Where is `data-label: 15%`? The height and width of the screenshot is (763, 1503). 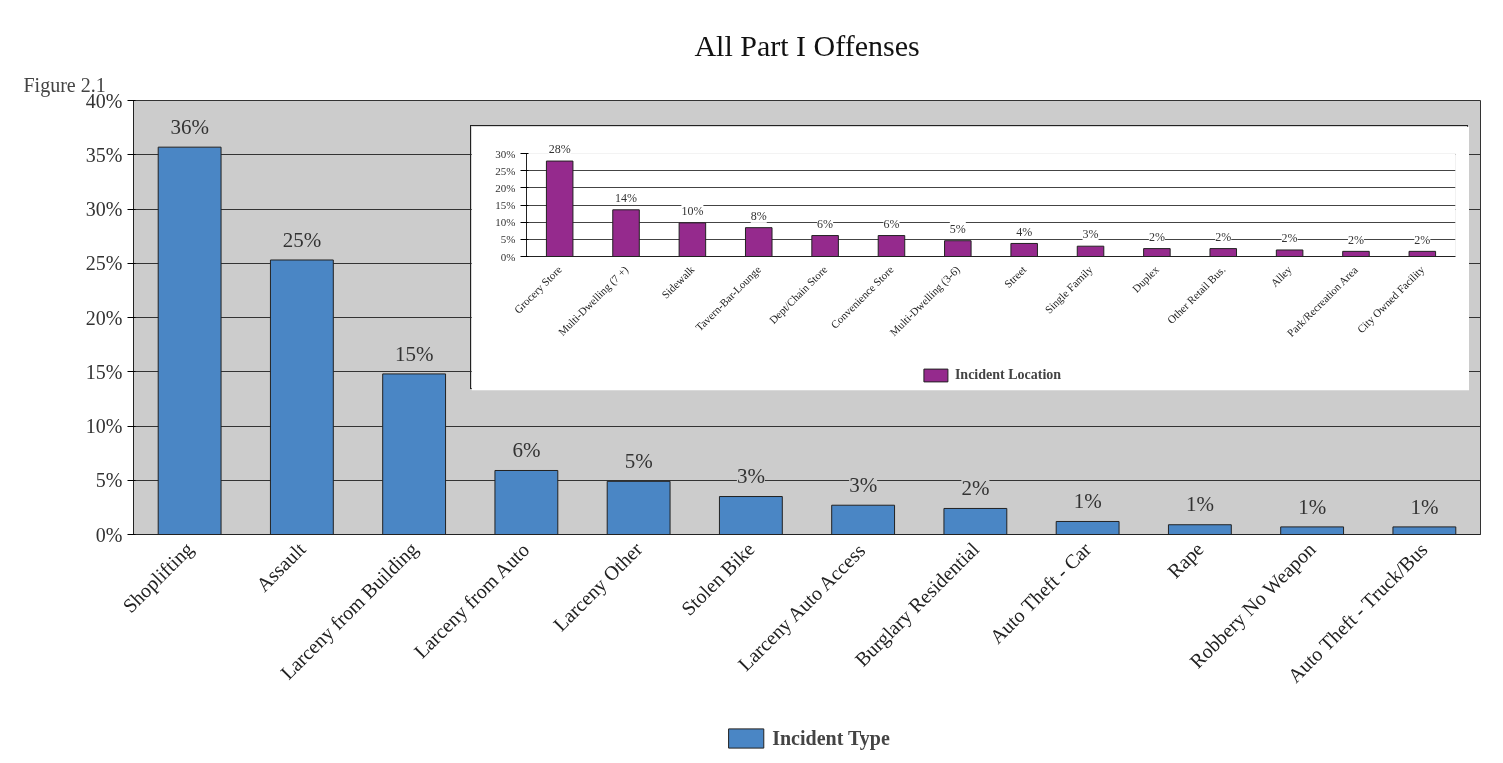
data-label: 15% is located at coordinates (414, 353).